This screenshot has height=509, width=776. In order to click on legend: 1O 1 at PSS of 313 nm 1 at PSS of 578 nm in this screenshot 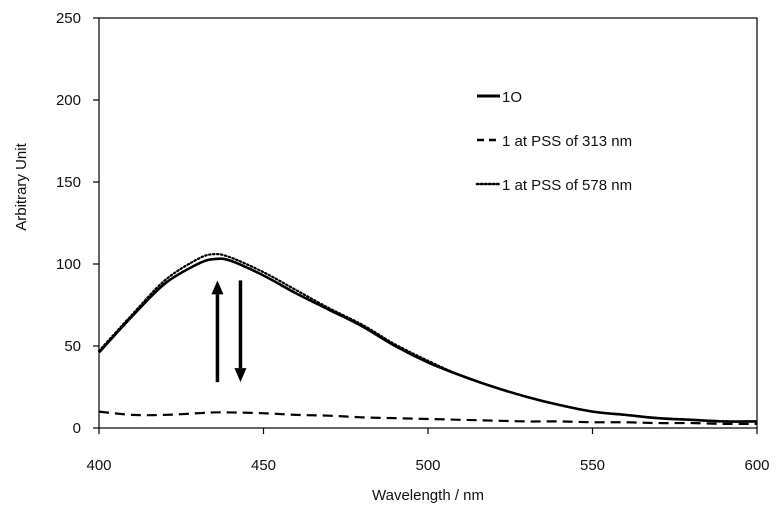, I will do `click(553, 141)`.